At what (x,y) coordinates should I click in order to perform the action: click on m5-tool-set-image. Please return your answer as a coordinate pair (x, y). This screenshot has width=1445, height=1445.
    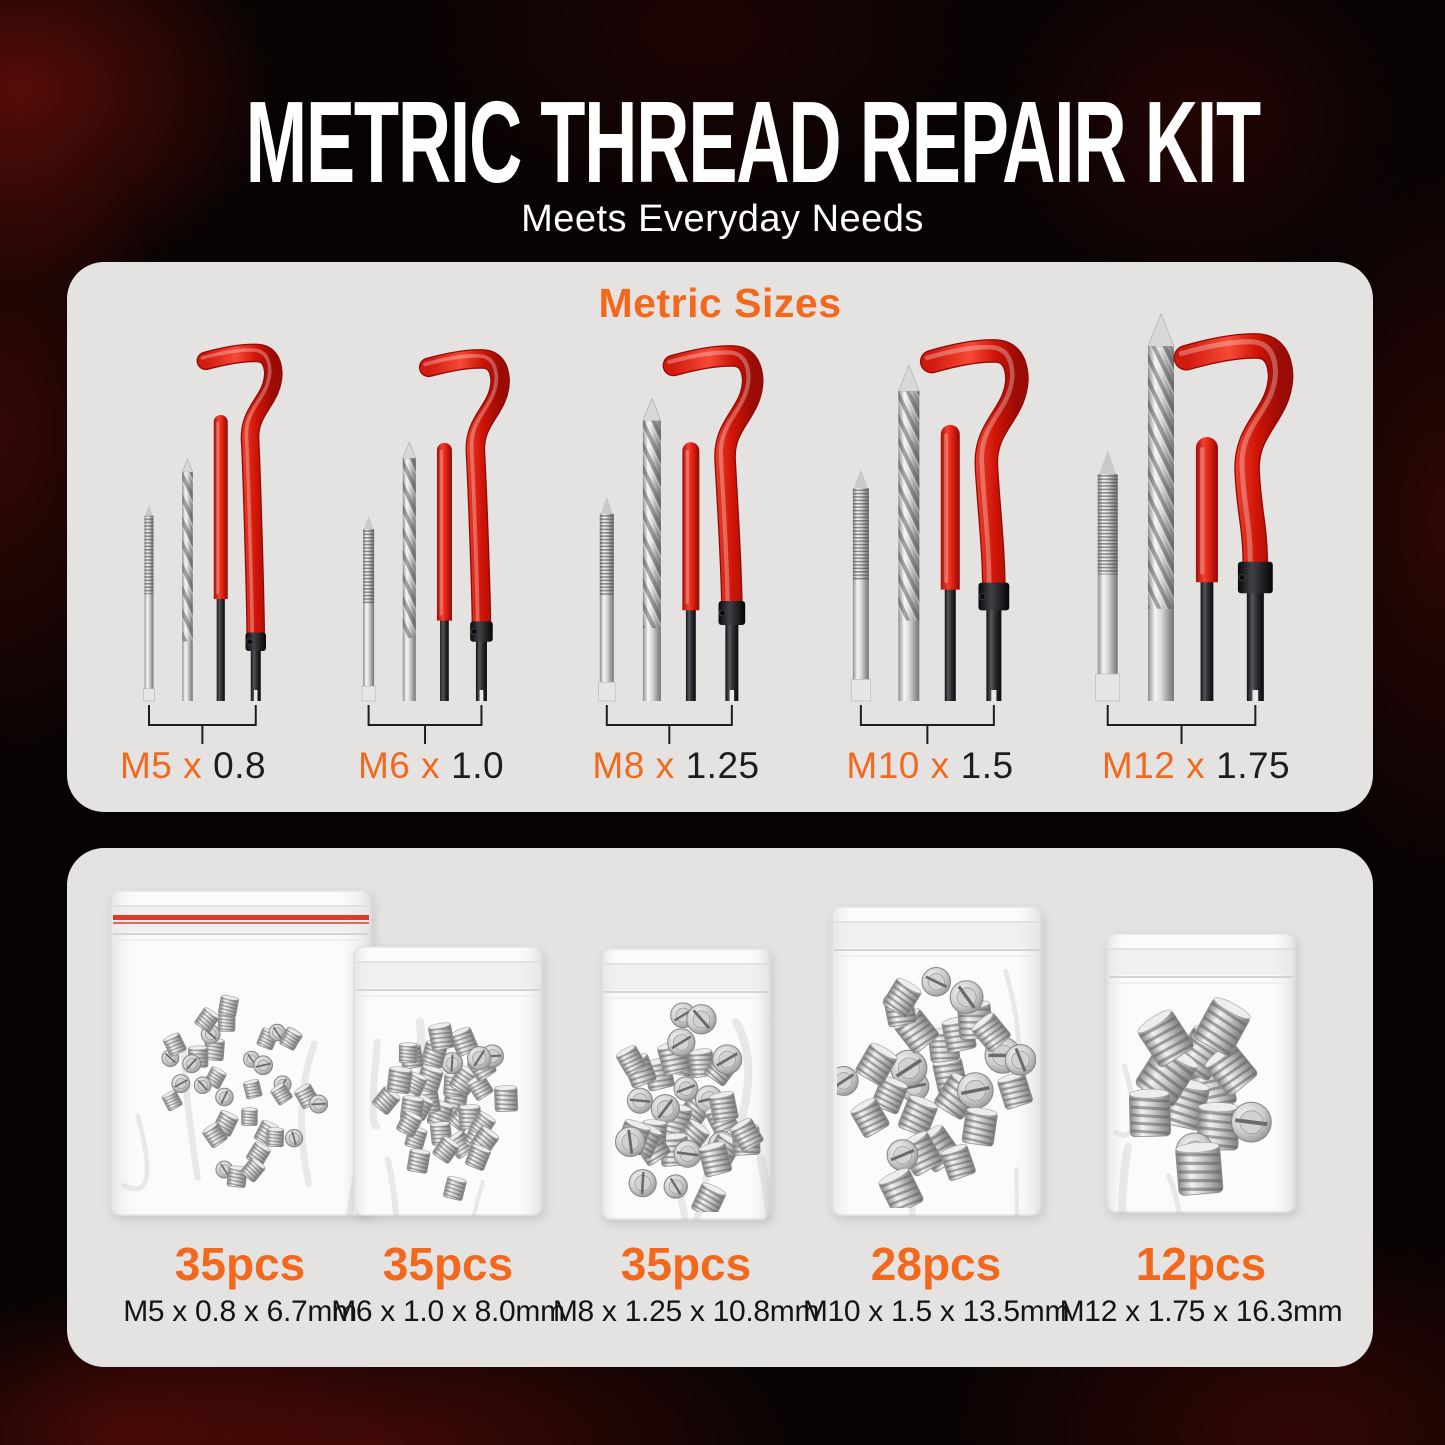
    Looking at the image, I should click on (208, 544).